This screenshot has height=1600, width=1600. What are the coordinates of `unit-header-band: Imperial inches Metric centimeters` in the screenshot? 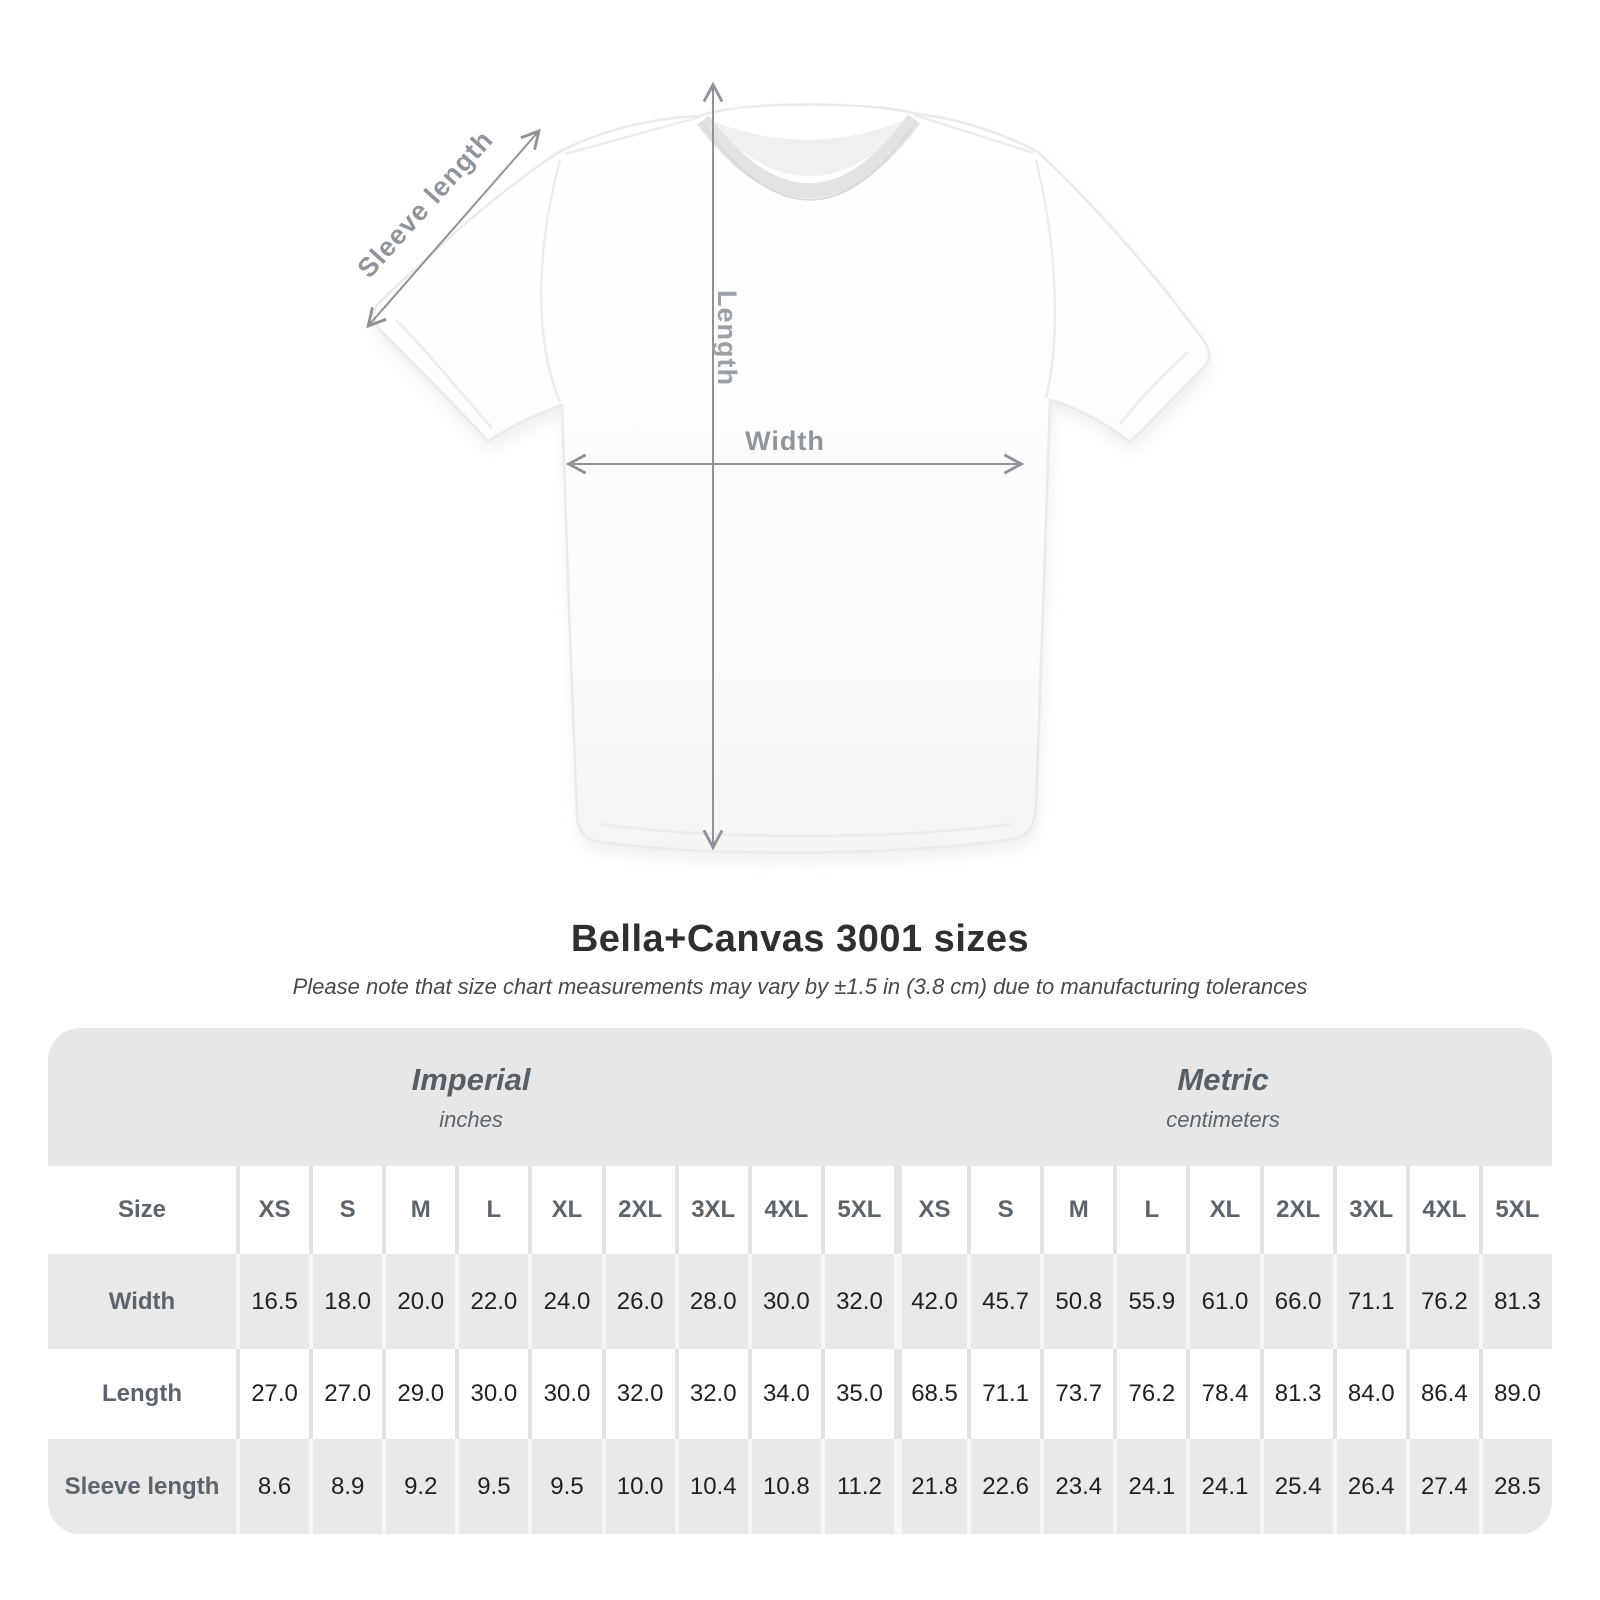 It's located at (800, 1097).